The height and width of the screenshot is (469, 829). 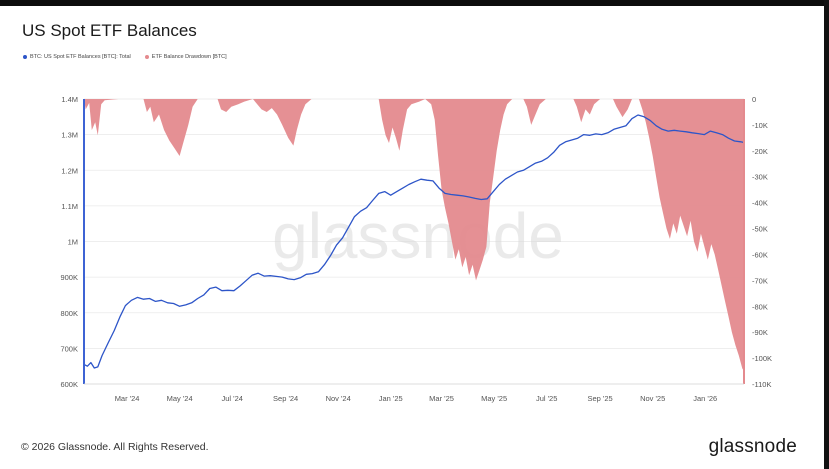 I want to click on left-axis-labels: 600K 700K 800K 900K 1M 1.1M 1.2M 1.3M 1.4M, so click(x=69, y=242).